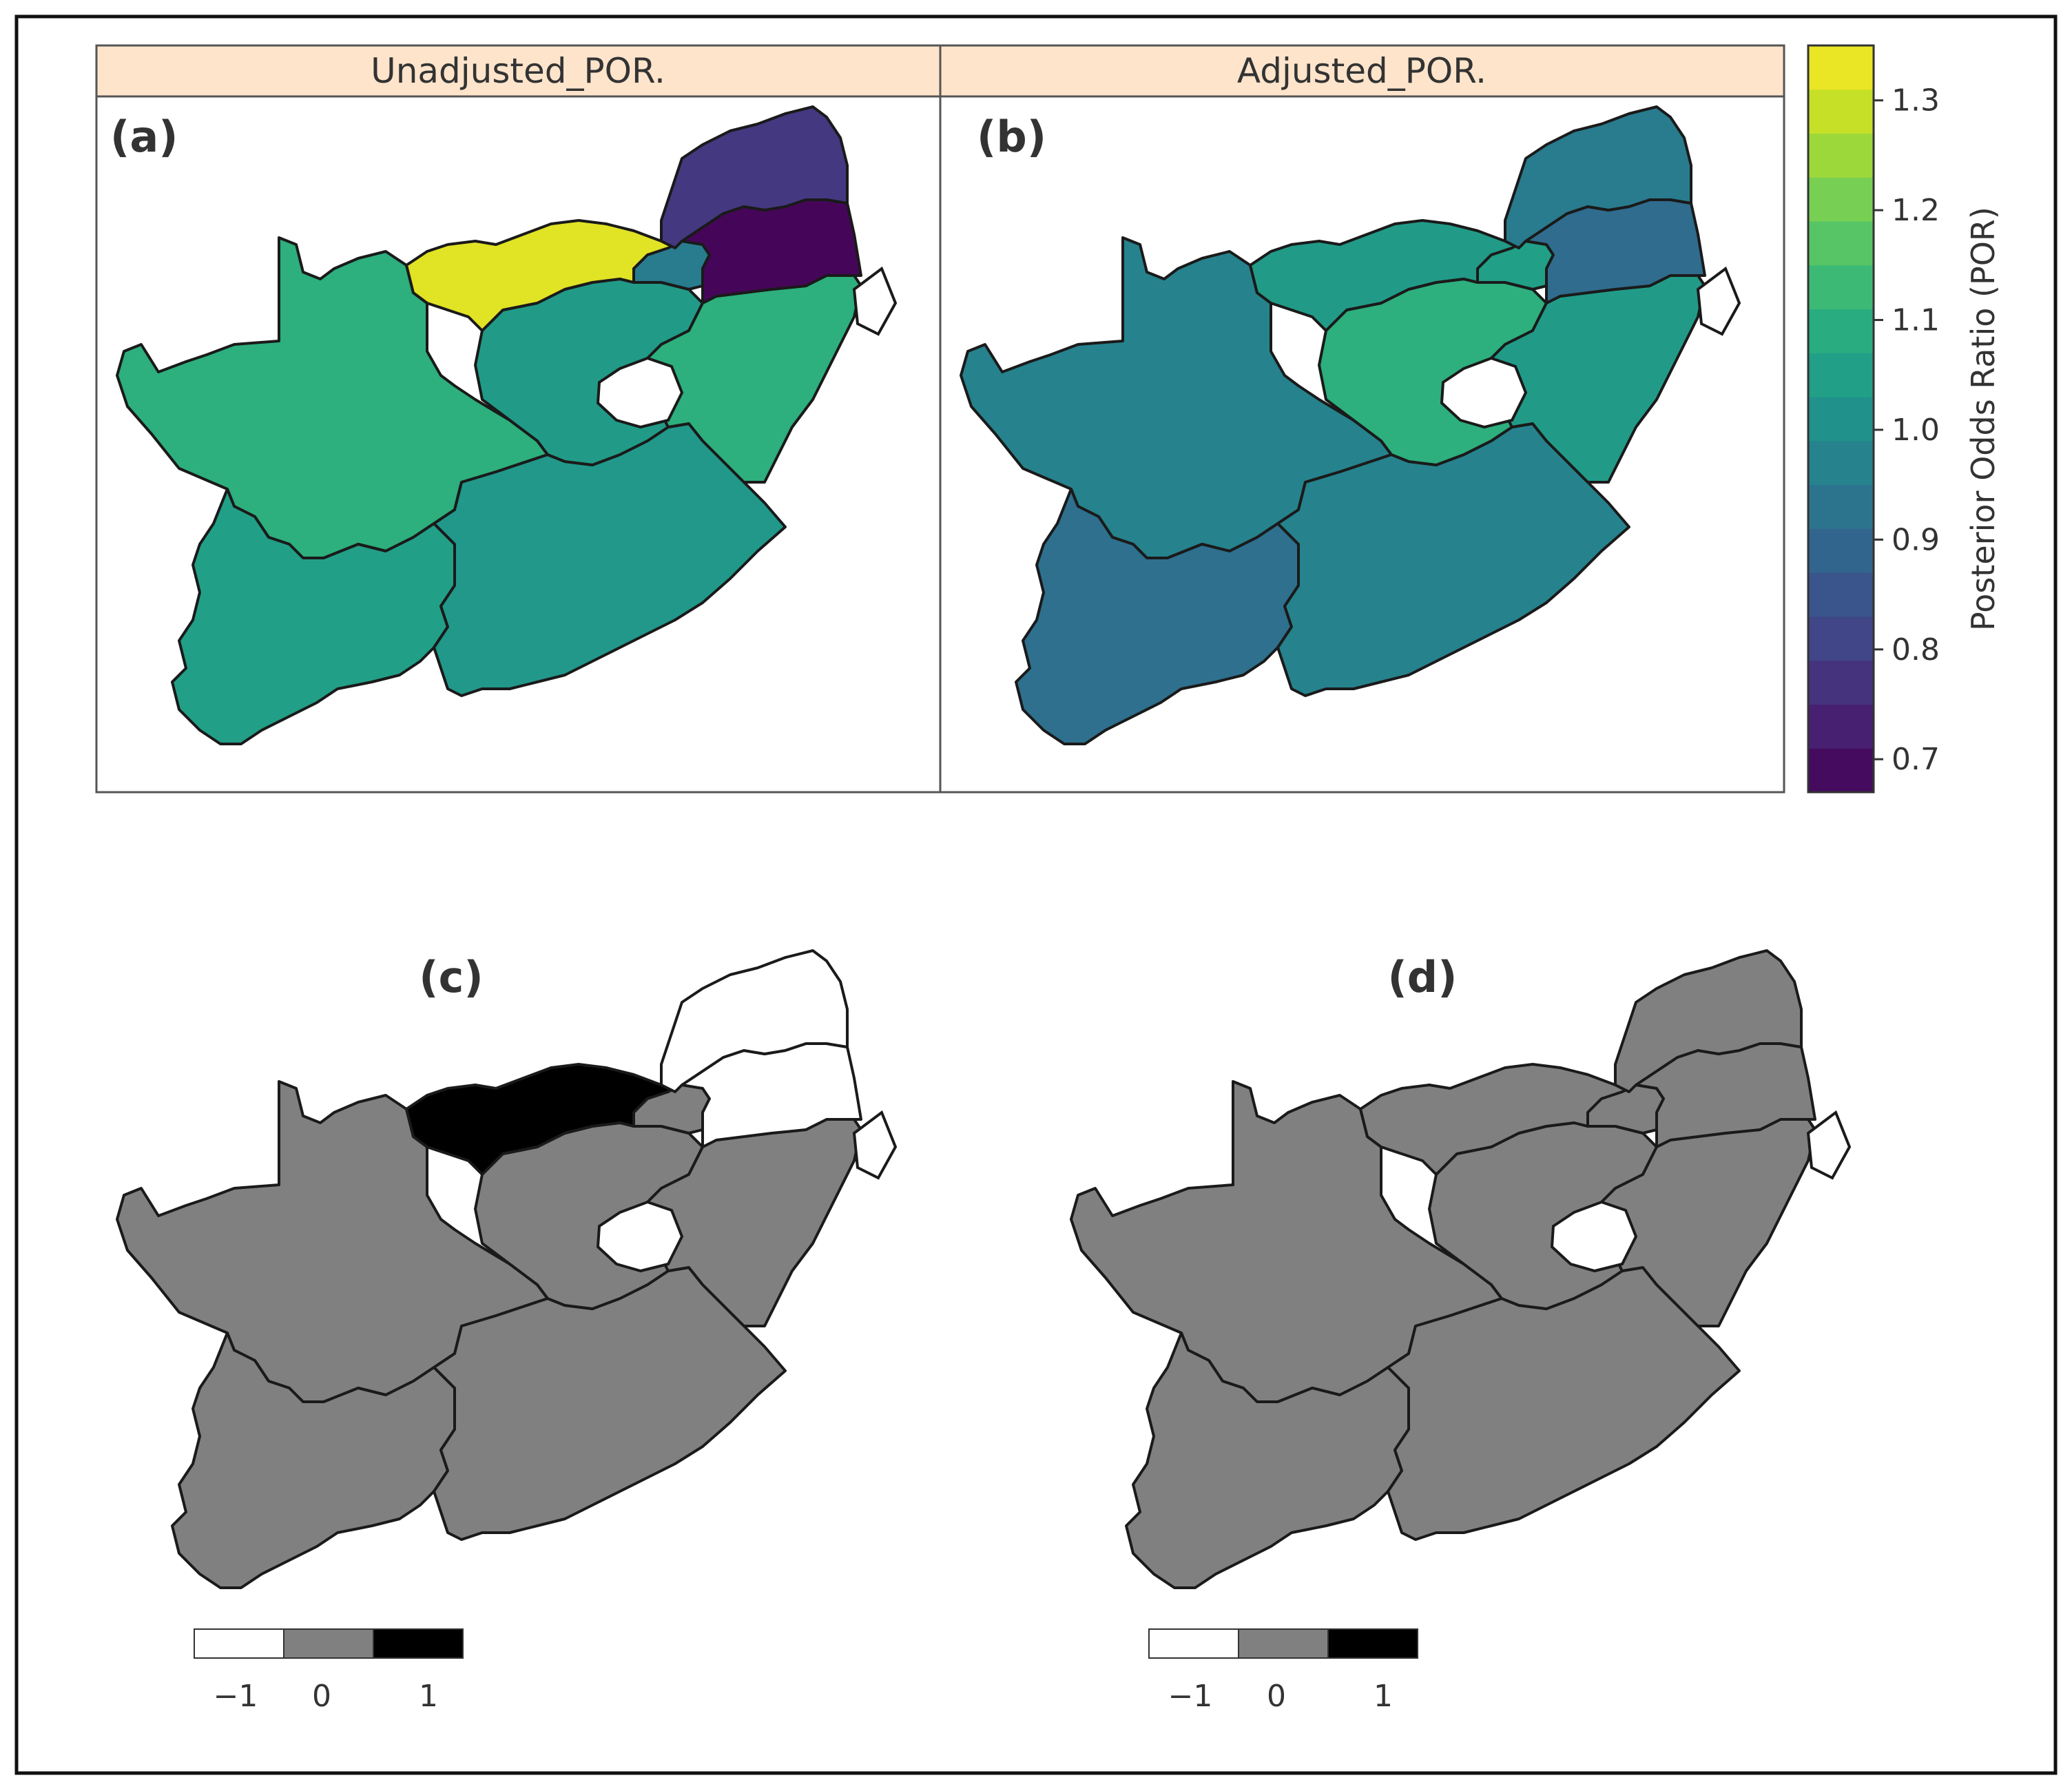 This screenshot has height=1791, width=2072. I want to click on colorbar-tick-label: 1.3, so click(1916, 100).